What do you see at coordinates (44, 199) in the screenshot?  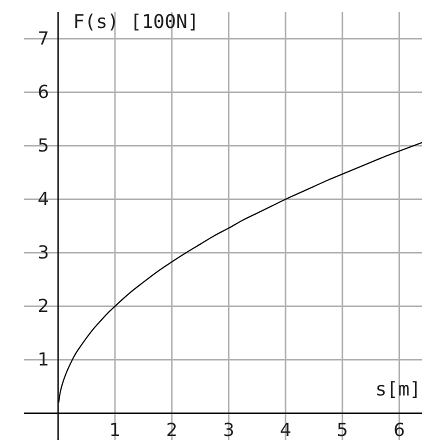 I see `y-tick-label: 4` at bounding box center [44, 199].